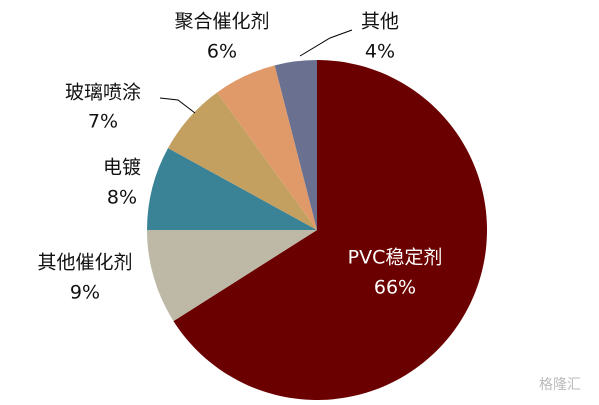  I want to click on watermark: 格隆汇, so click(560, 385).